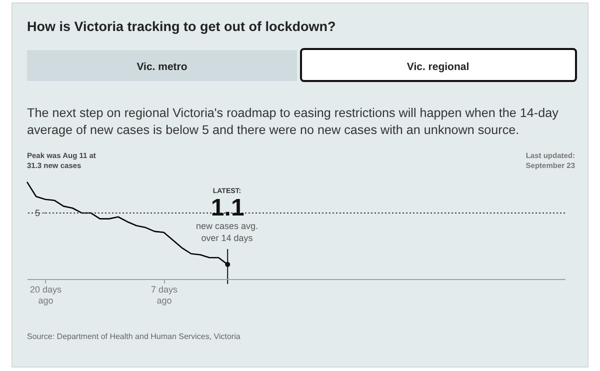 This screenshot has height=371, width=600. What do you see at coordinates (181, 26) in the screenshot?
I see `chart-title: How is Victoria tracking to get out of lockdown?` at bounding box center [181, 26].